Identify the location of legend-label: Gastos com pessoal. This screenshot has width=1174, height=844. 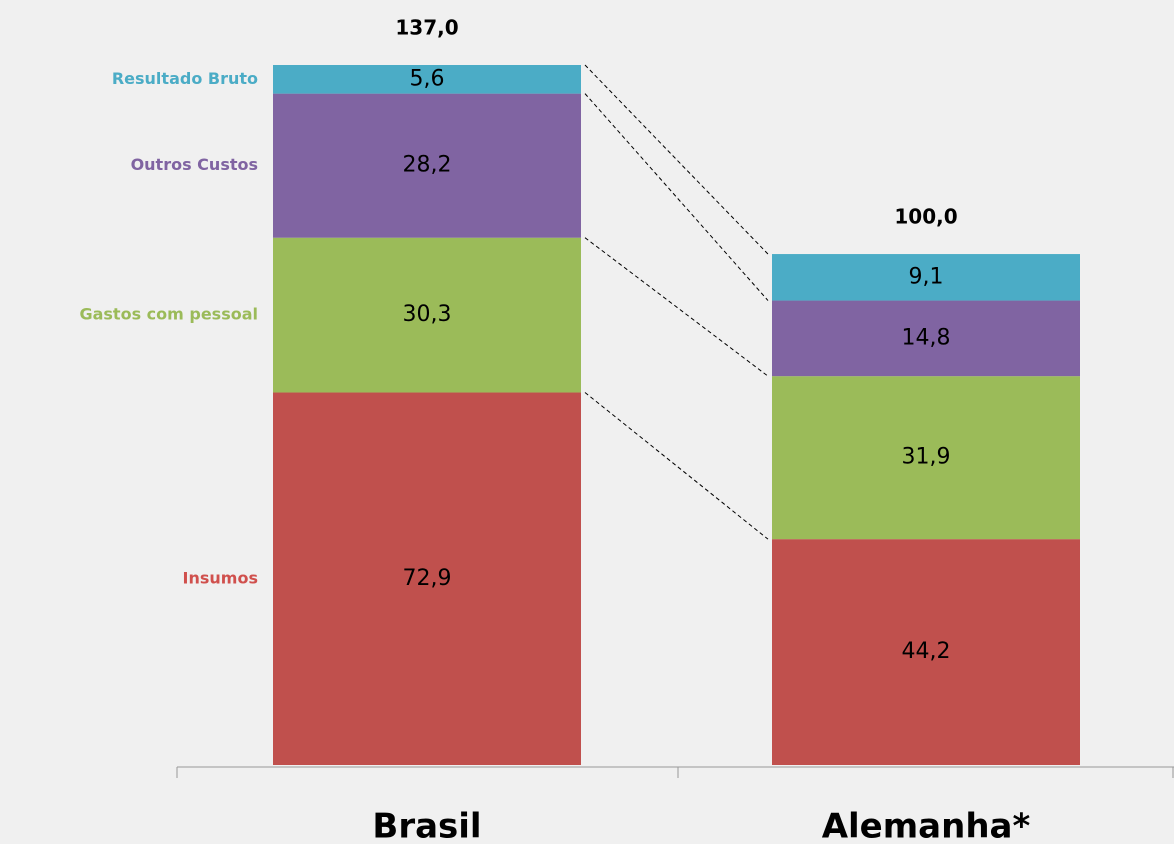
(168, 314).